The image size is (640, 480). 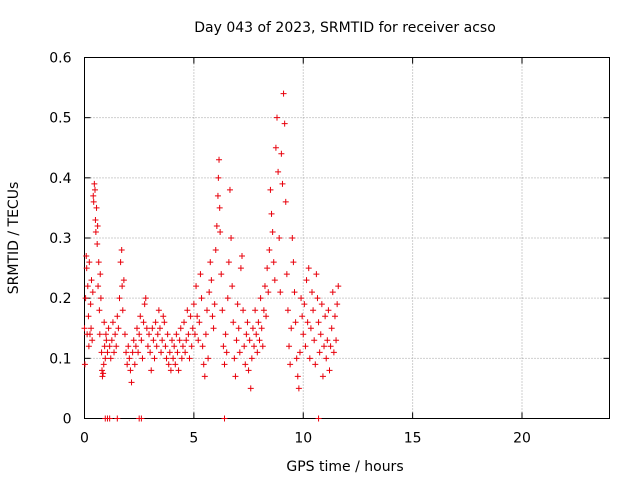 What do you see at coordinates (303, 439) in the screenshot?
I see `x-tick-label: 10` at bounding box center [303, 439].